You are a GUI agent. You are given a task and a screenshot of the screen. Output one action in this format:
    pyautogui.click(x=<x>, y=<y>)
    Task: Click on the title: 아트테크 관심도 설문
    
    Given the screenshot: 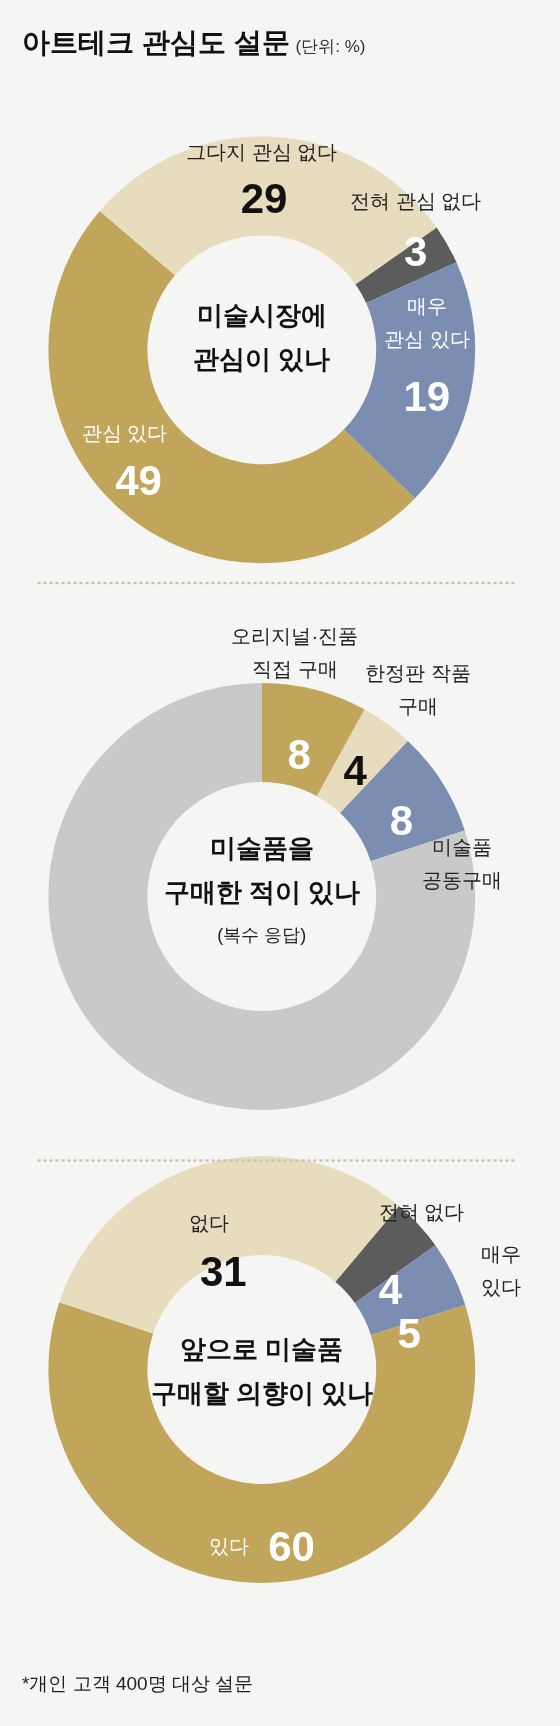 What is the action you would take?
    pyautogui.click(x=156, y=42)
    